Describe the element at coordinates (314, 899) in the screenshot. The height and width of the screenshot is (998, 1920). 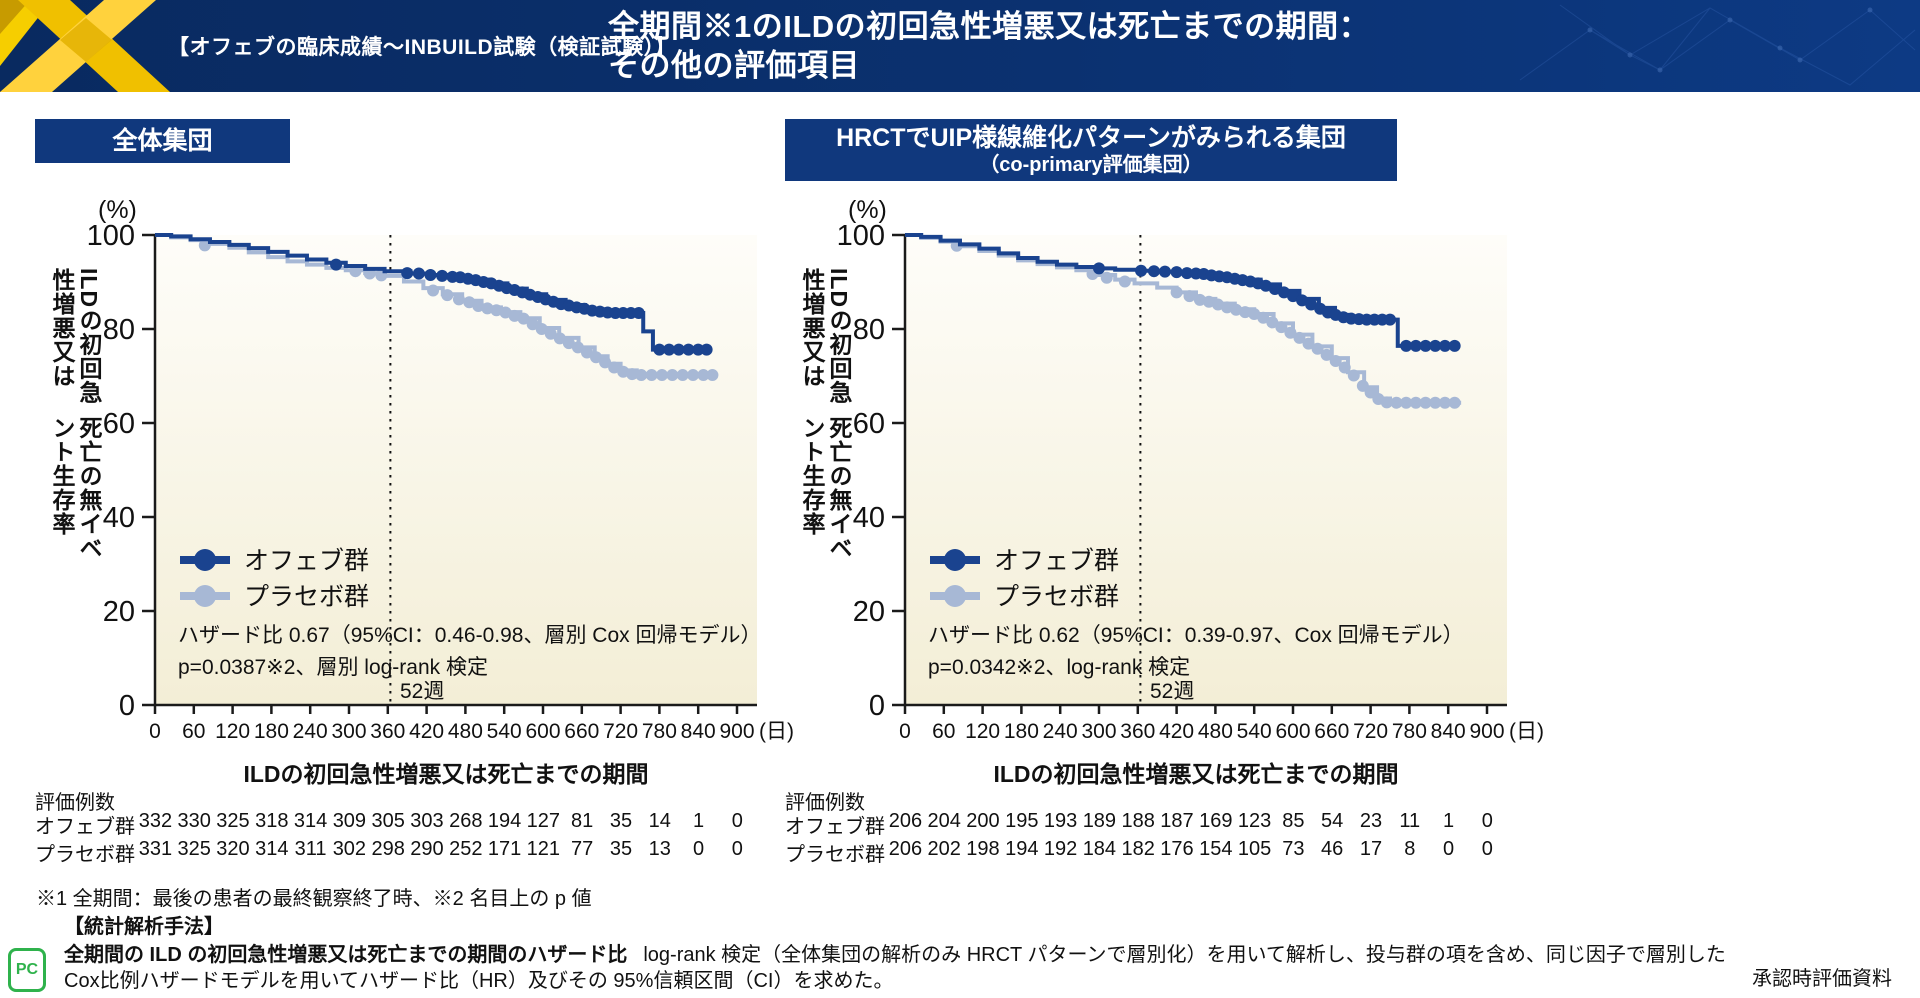
I see `footnote-1: ※1 全期間：最後の患者の最終観察終了時、※2 名目上の p 値` at that location.